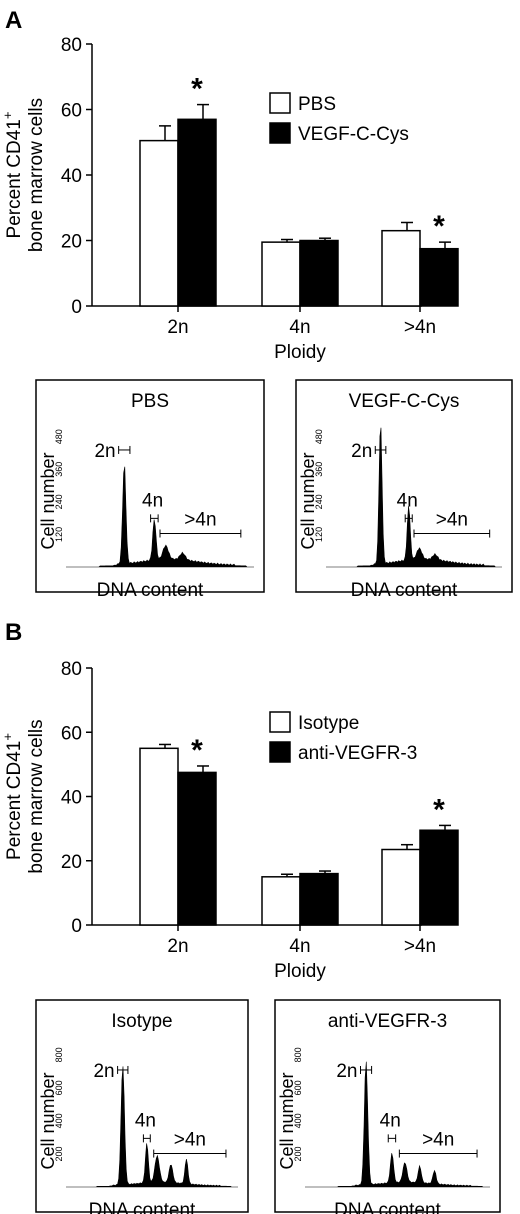  What do you see at coordinates (13, 20) in the screenshot?
I see `panel-label: A` at bounding box center [13, 20].